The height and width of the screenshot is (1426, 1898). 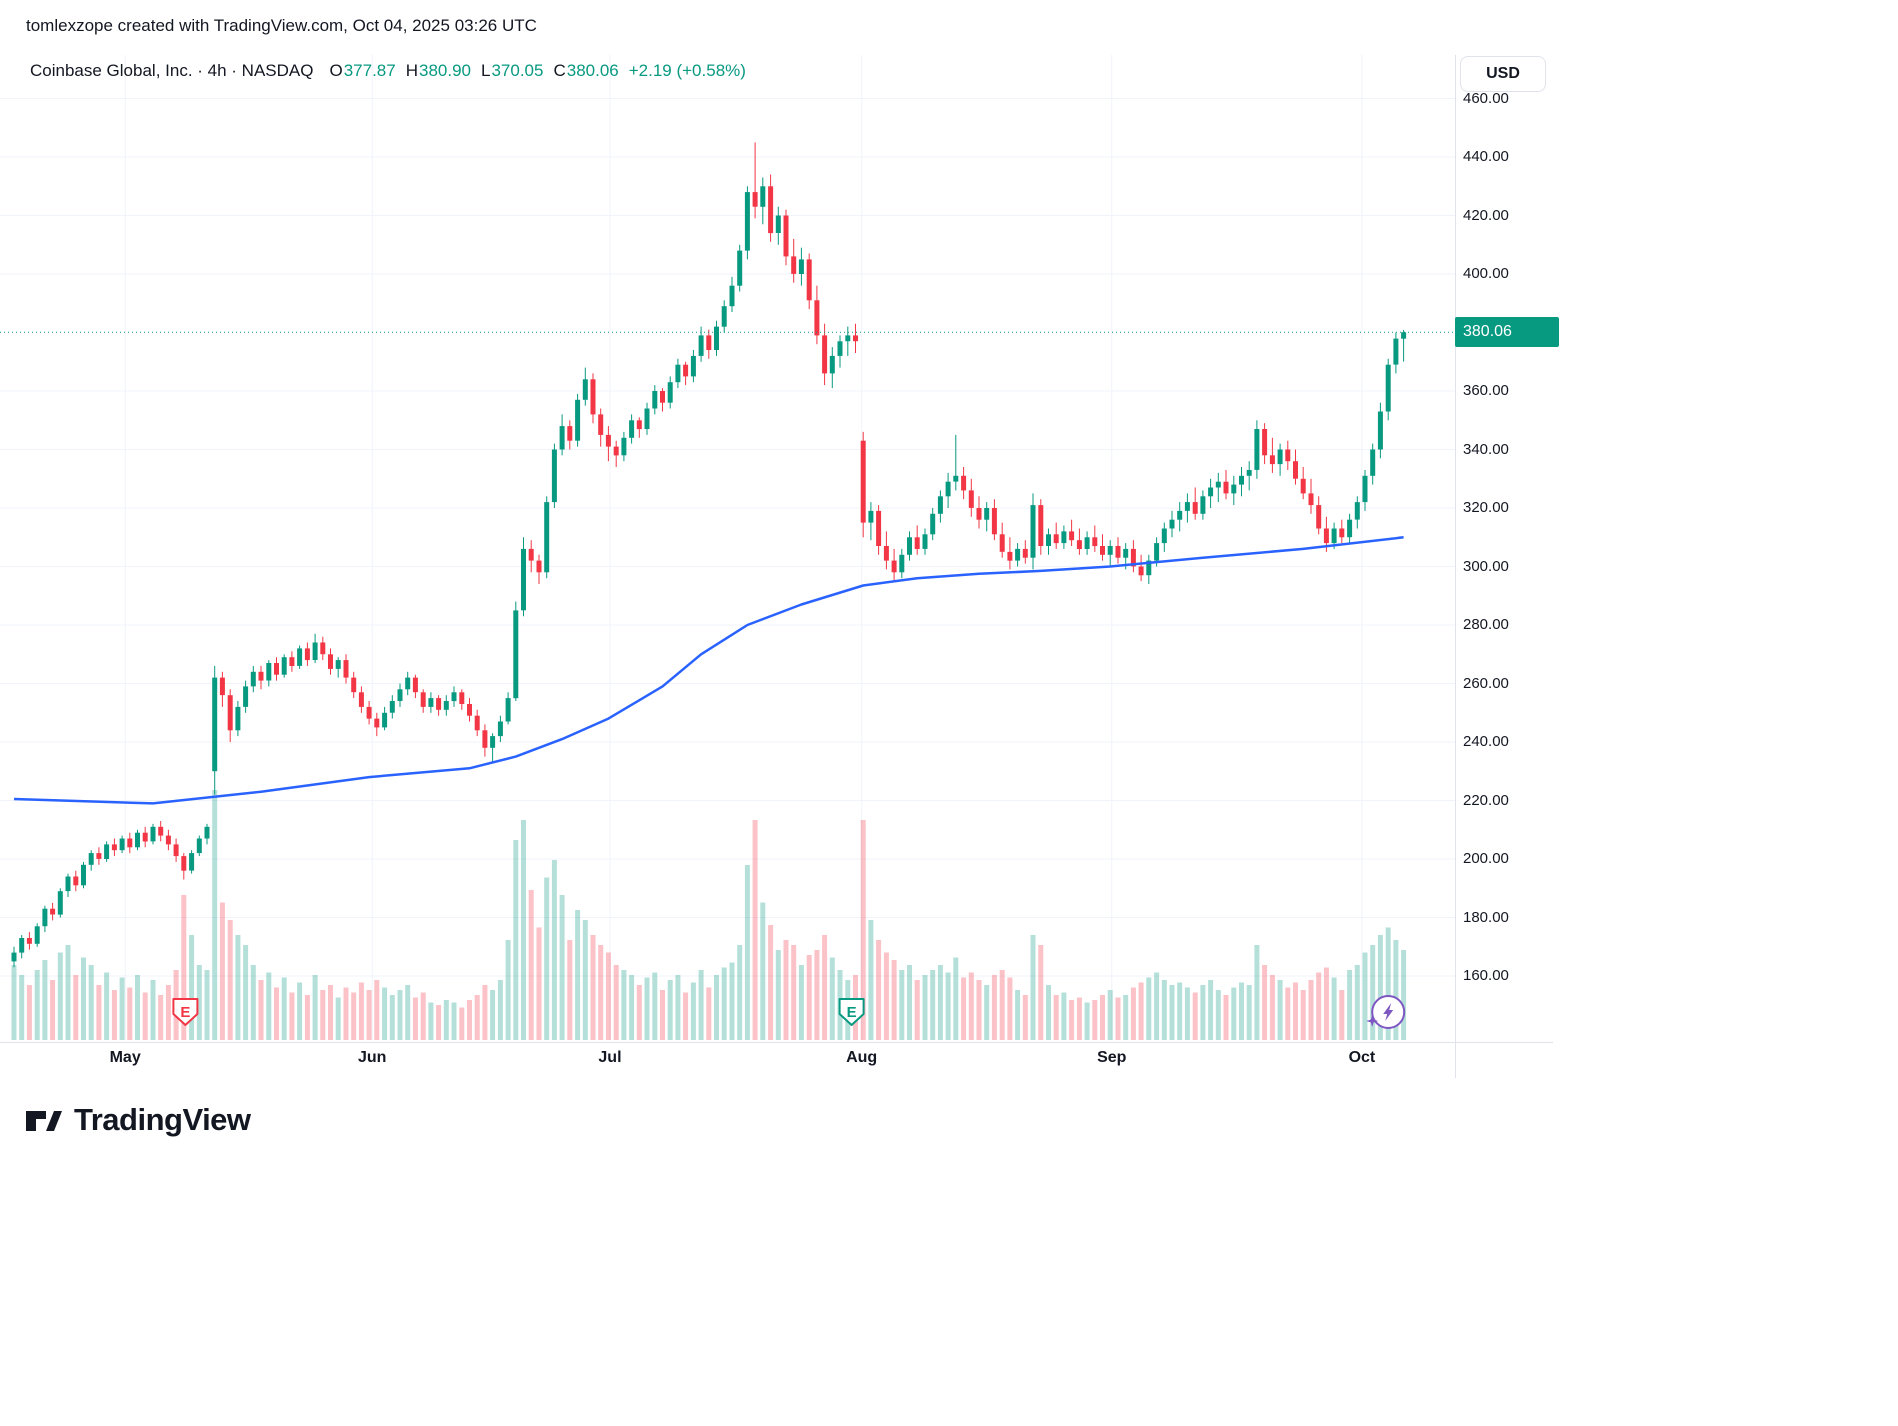 What do you see at coordinates (1486, 975) in the screenshot?
I see `price-label: 160.00` at bounding box center [1486, 975].